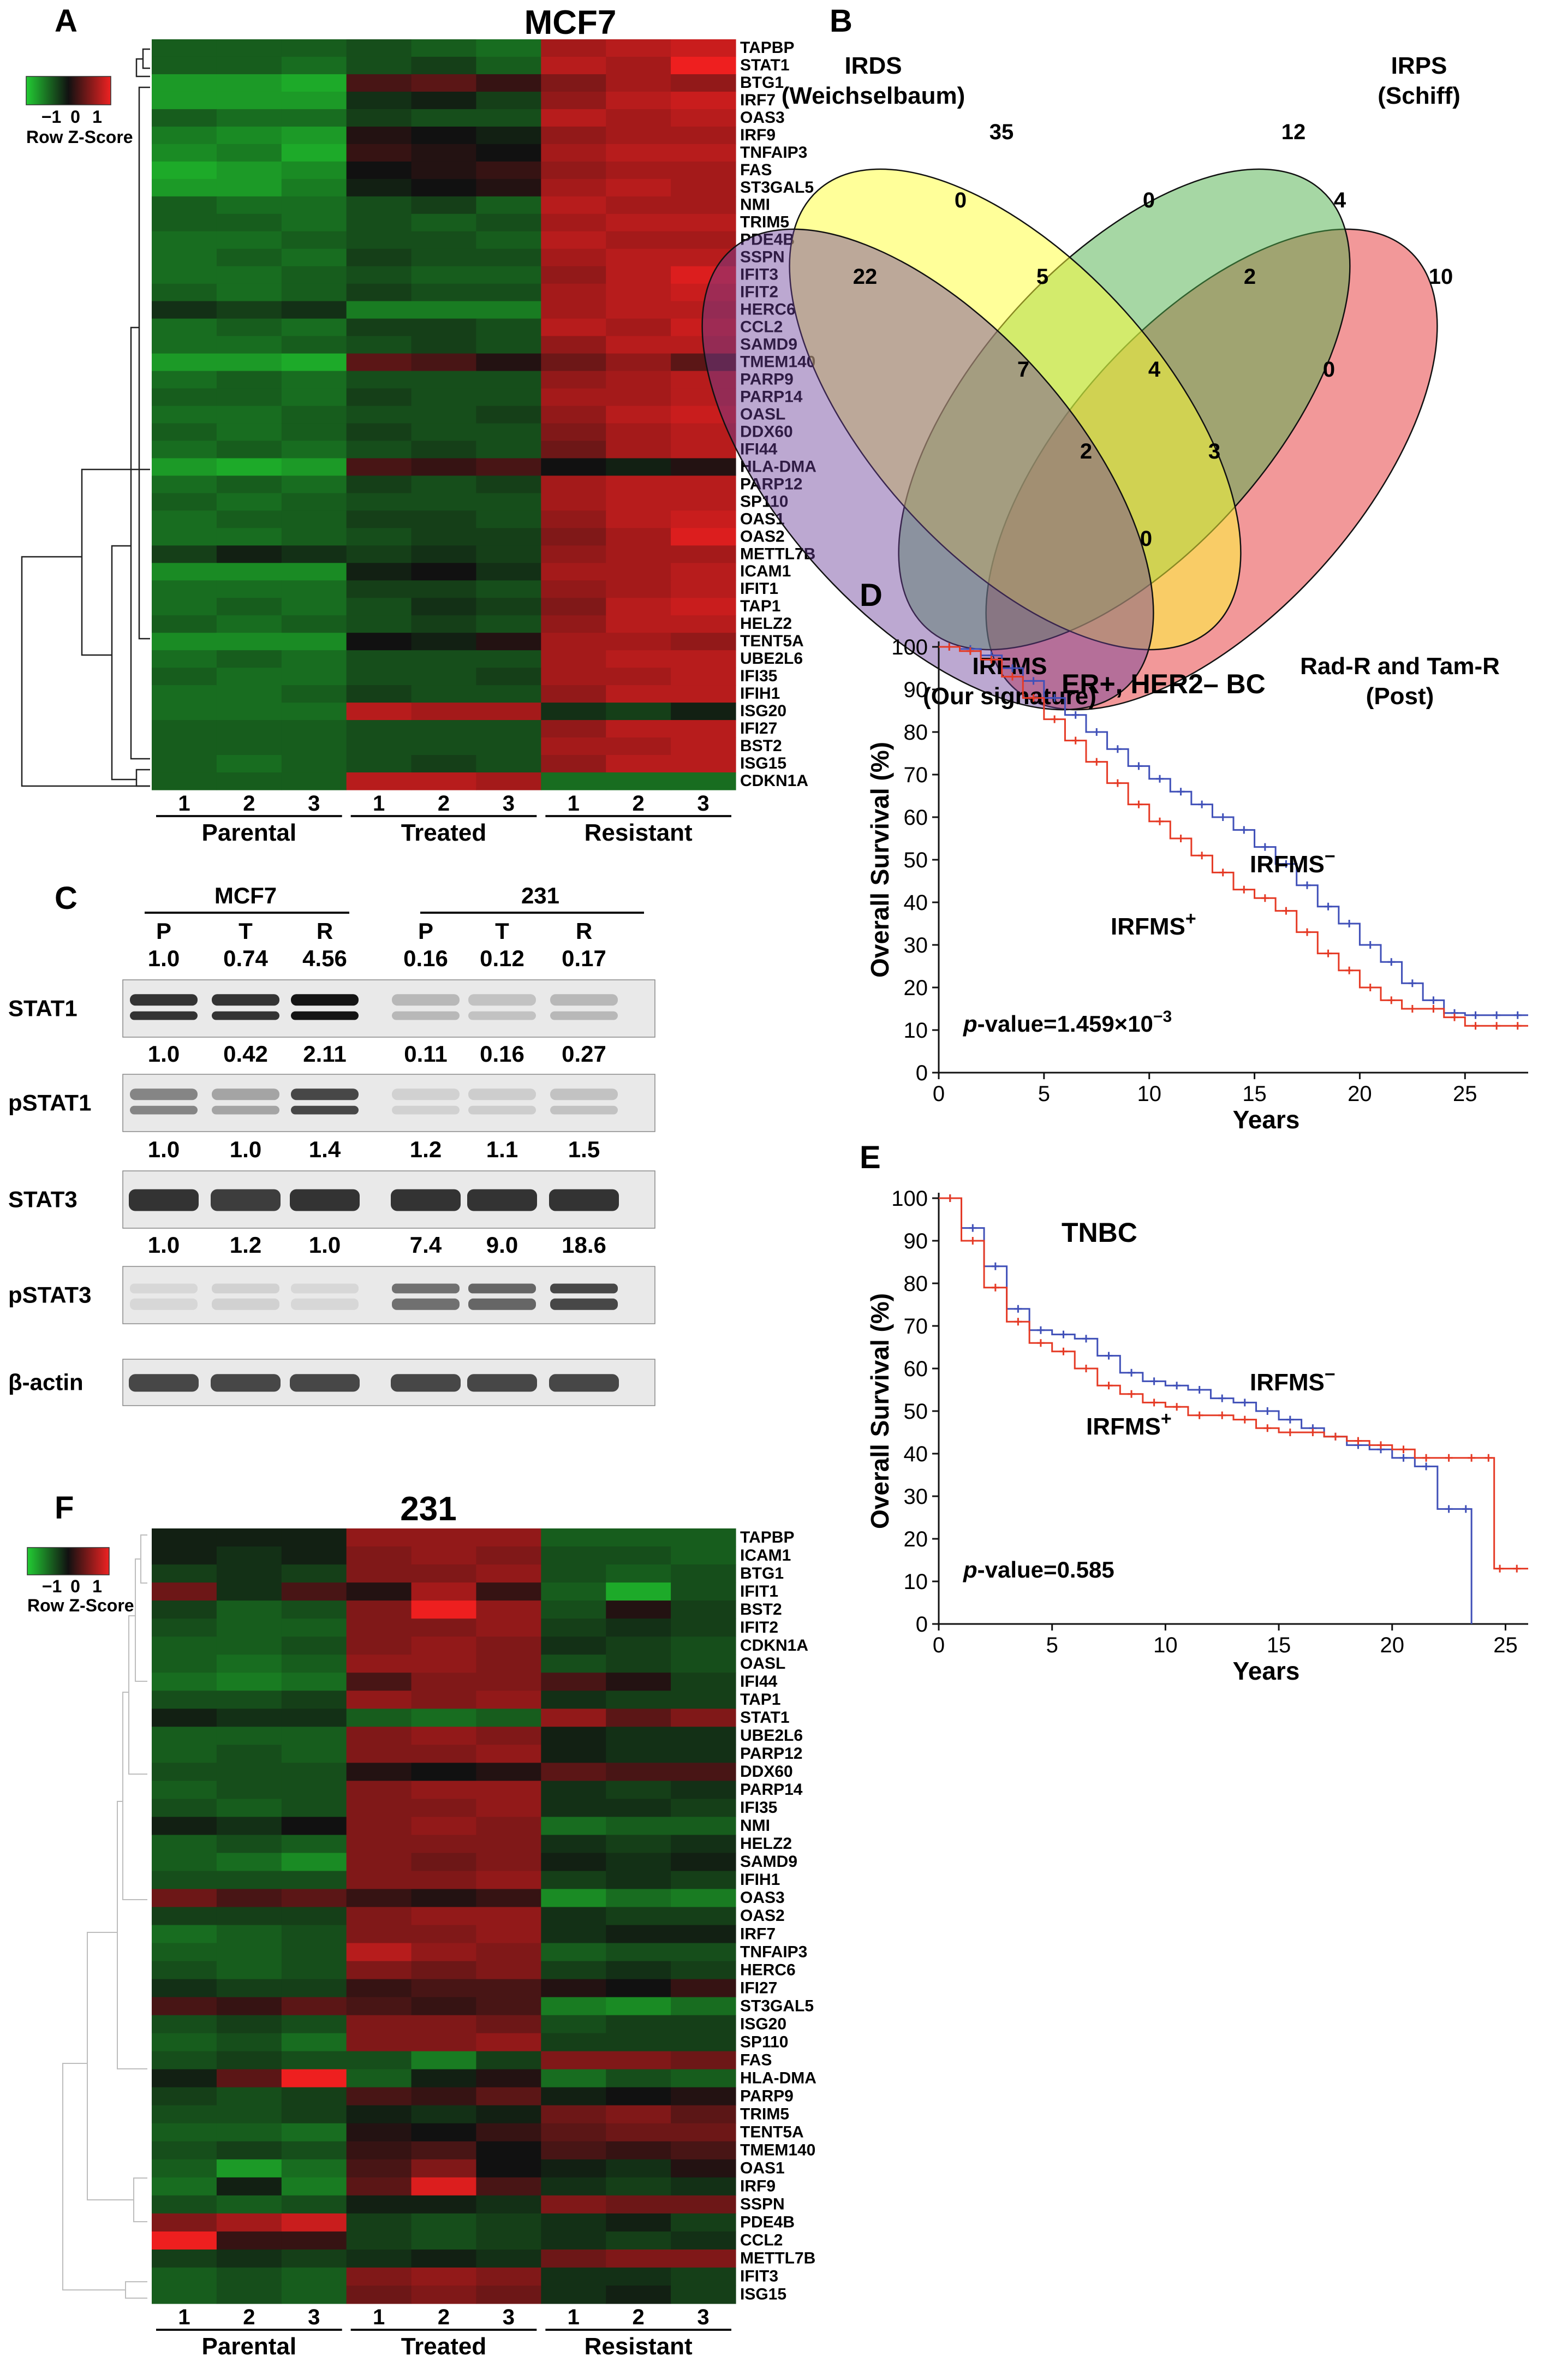 The image size is (1544, 2380). I want to click on hmF-gene-label: CDKN1A, so click(774, 1646).